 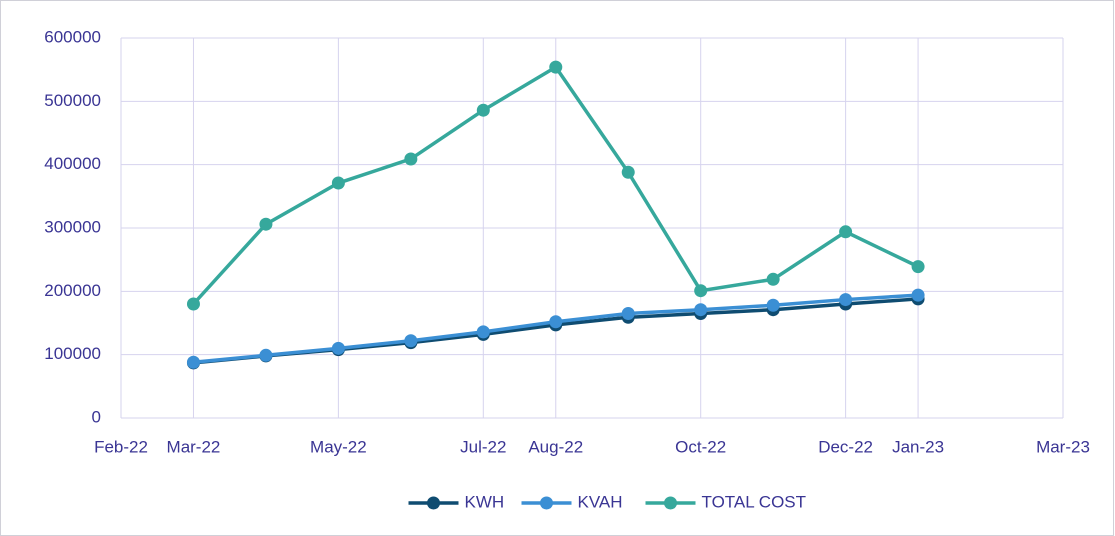 I want to click on x-tick-label: May-22, so click(x=338, y=446).